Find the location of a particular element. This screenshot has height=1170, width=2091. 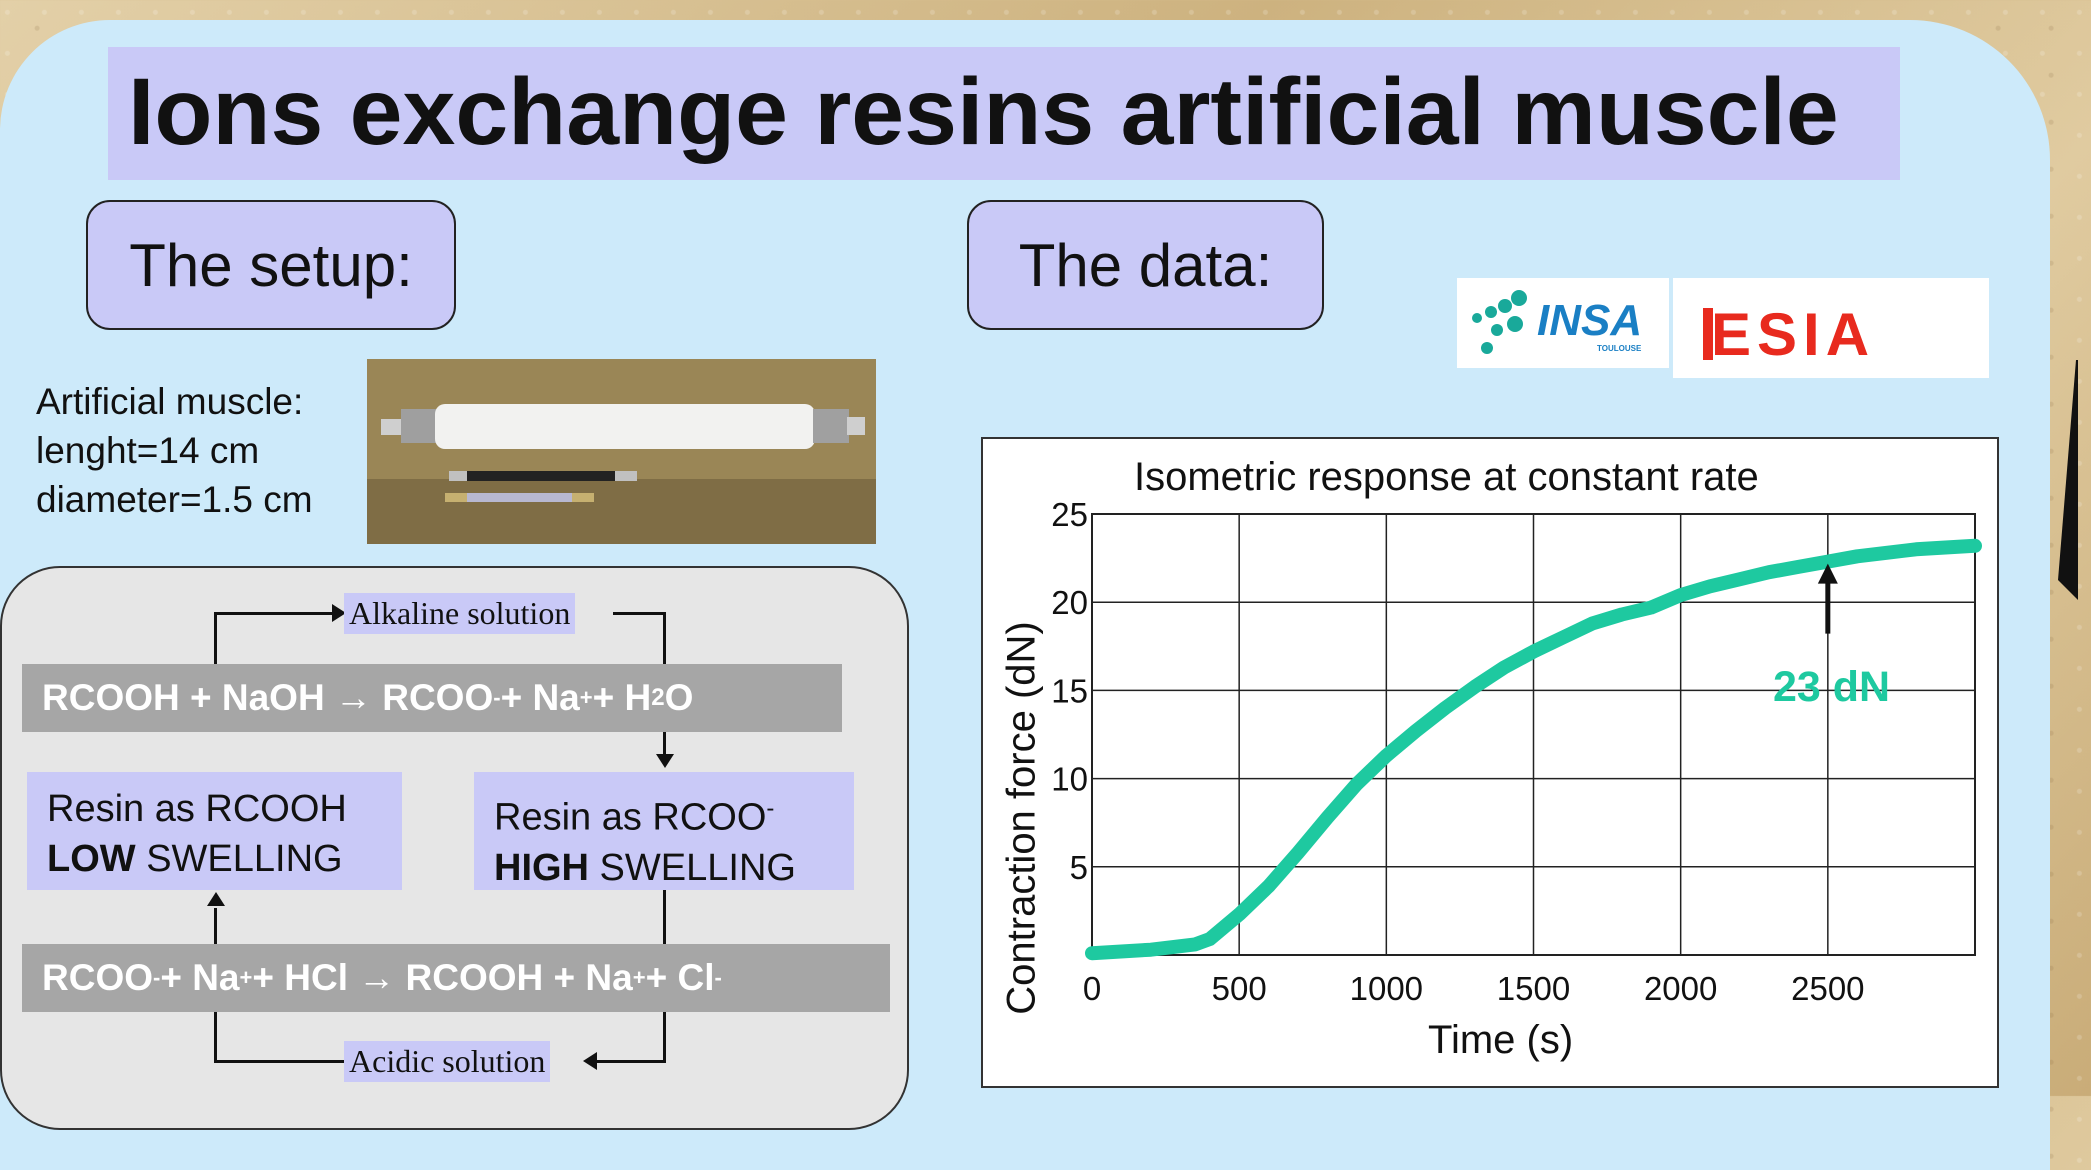

alkaline-solution-label: Alkaline solution is located at coordinates (460, 613).